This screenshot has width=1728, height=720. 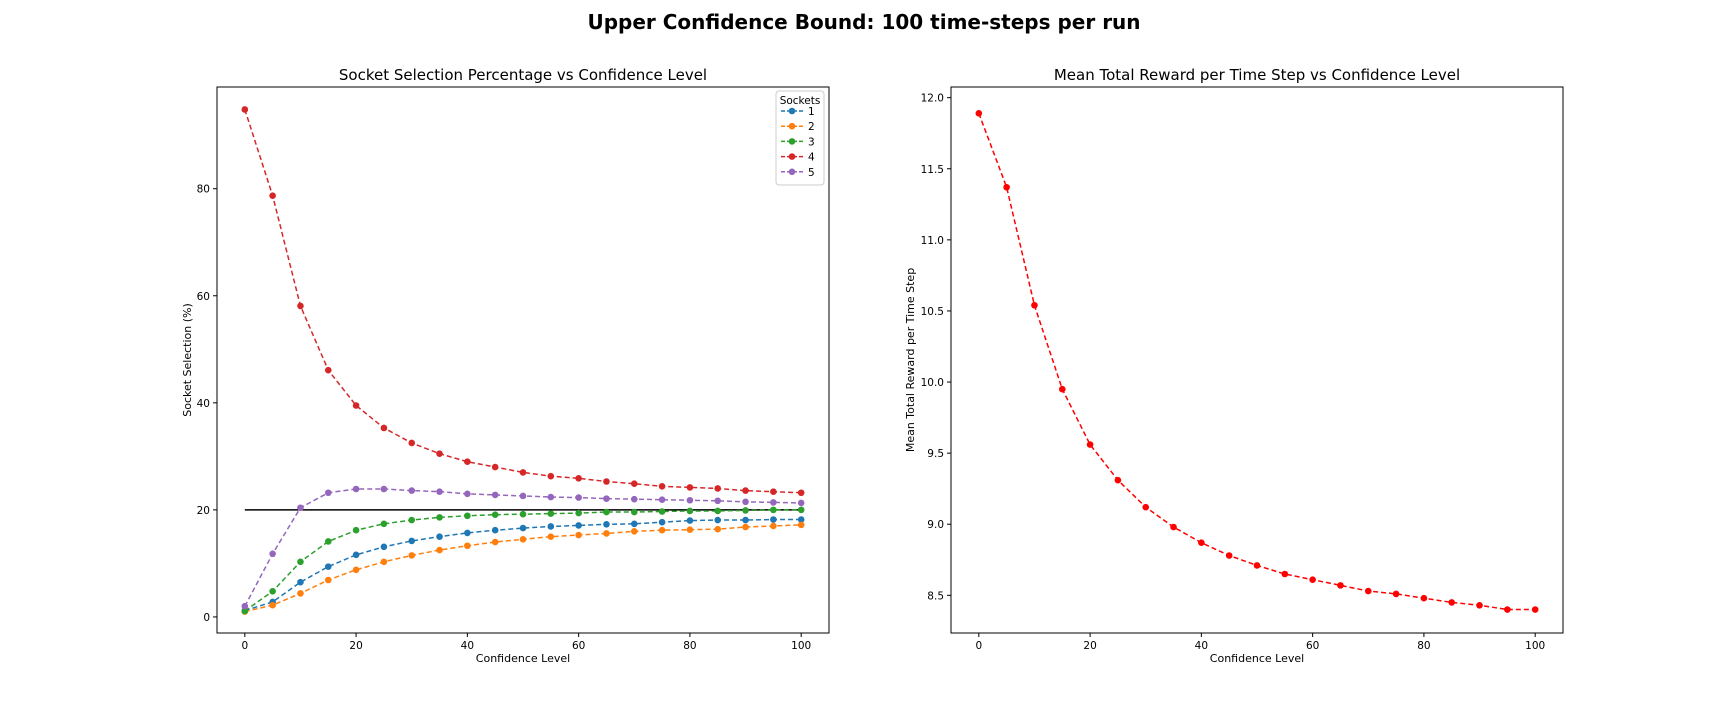 I want to click on socket-x-axis-label: Confidence Level, so click(x=523, y=658).